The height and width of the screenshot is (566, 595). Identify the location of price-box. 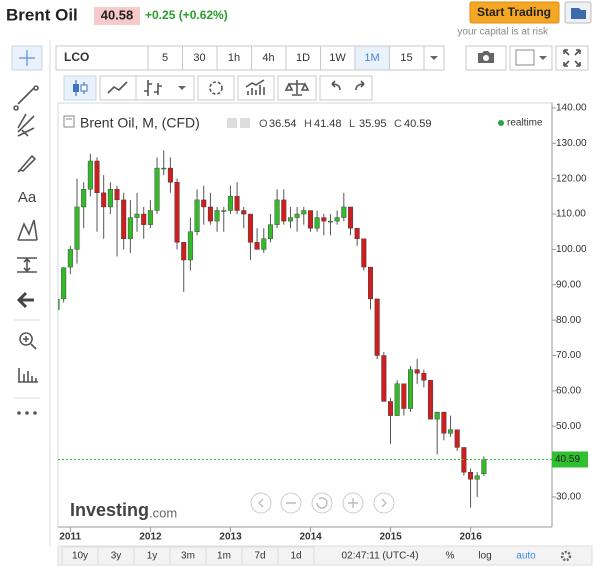
(117, 16).